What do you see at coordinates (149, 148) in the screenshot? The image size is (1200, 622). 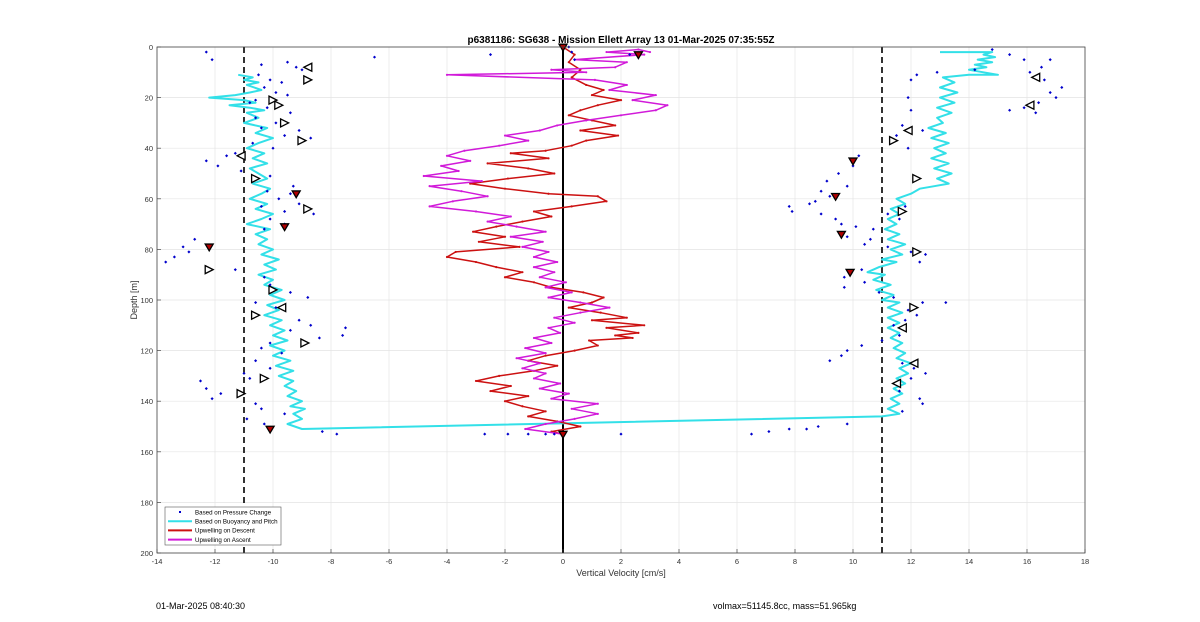 I see `y-tick-label: 40` at bounding box center [149, 148].